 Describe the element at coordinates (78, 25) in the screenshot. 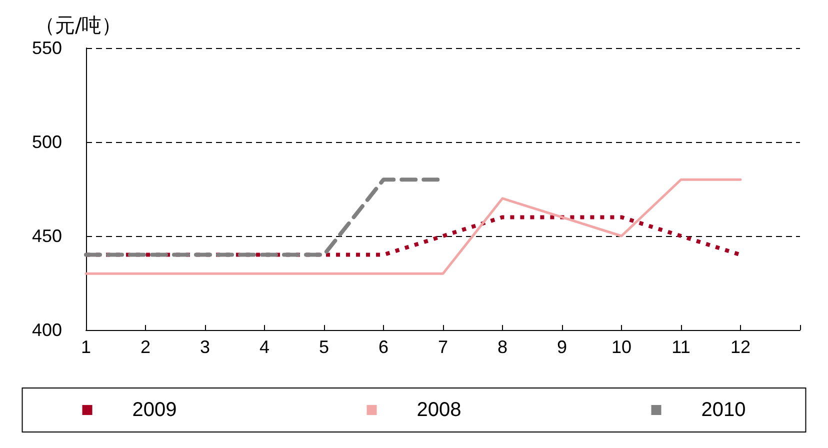

I see `y-axis-title: （元/吨）` at that location.